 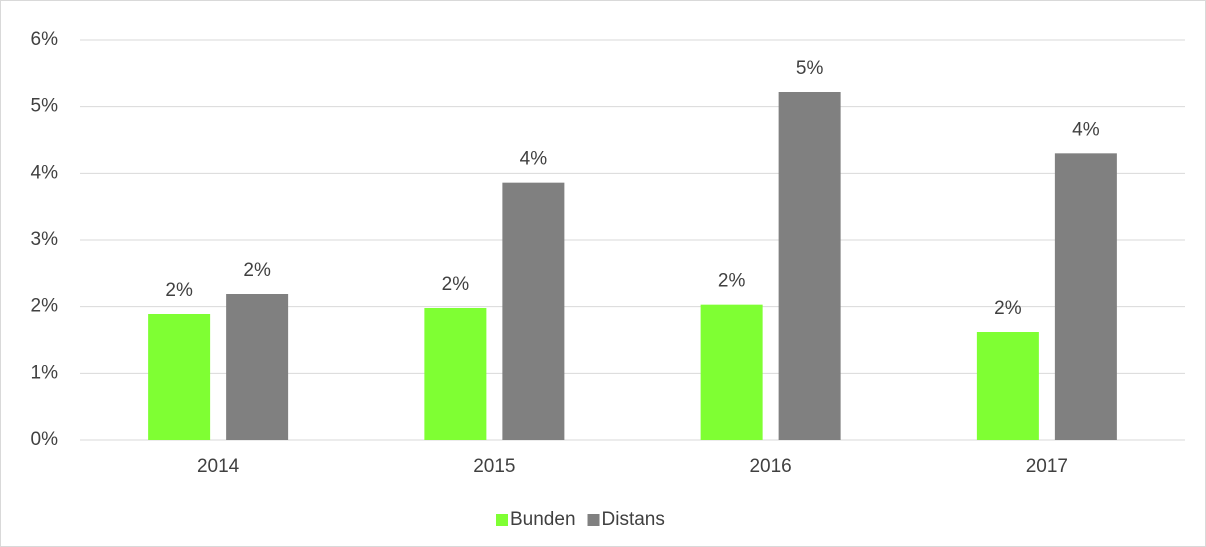 What do you see at coordinates (1047, 466) in the screenshot?
I see `x-tick-label: 2017` at bounding box center [1047, 466].